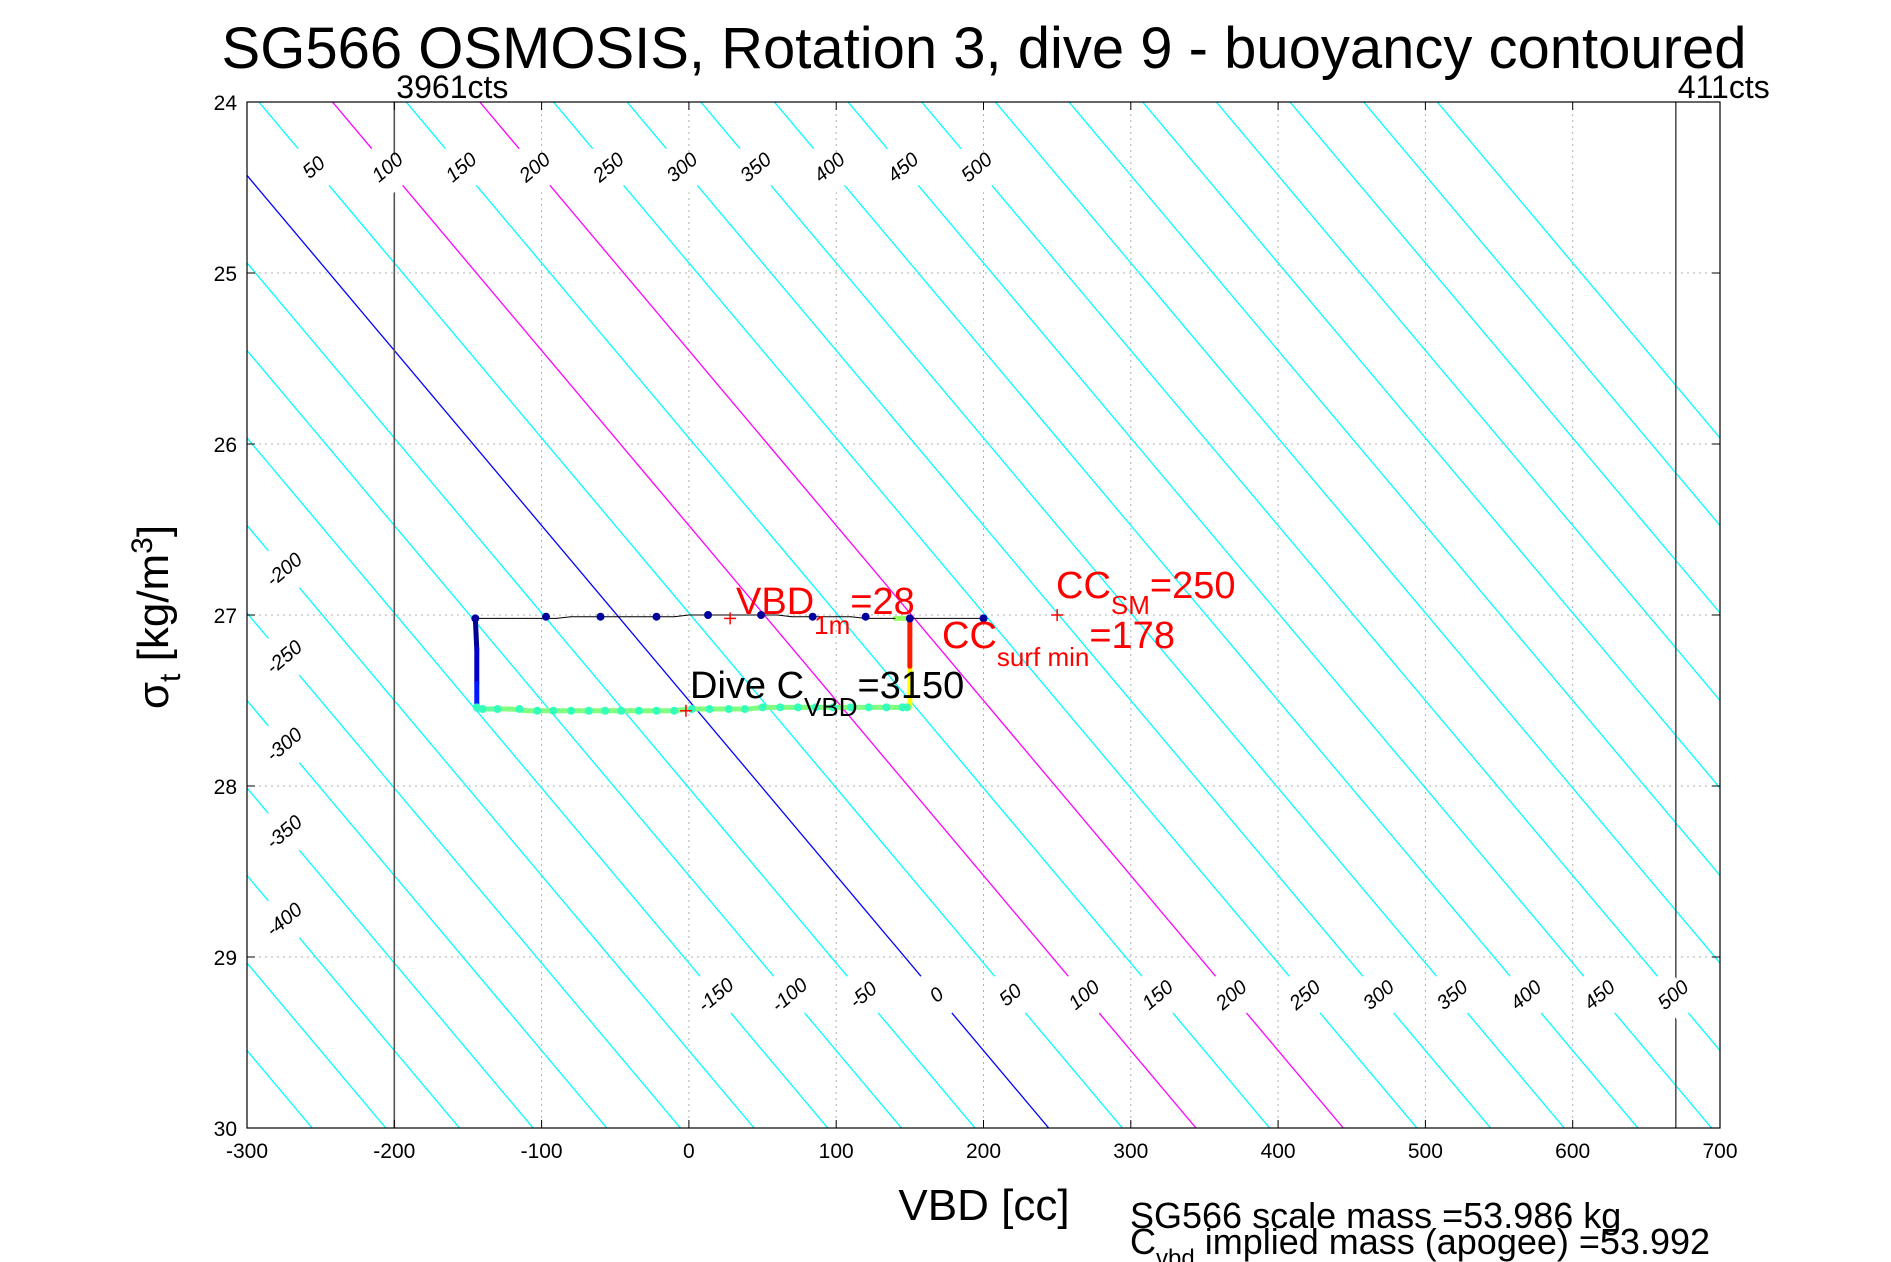  I want to click on markers, so click(871, 663).